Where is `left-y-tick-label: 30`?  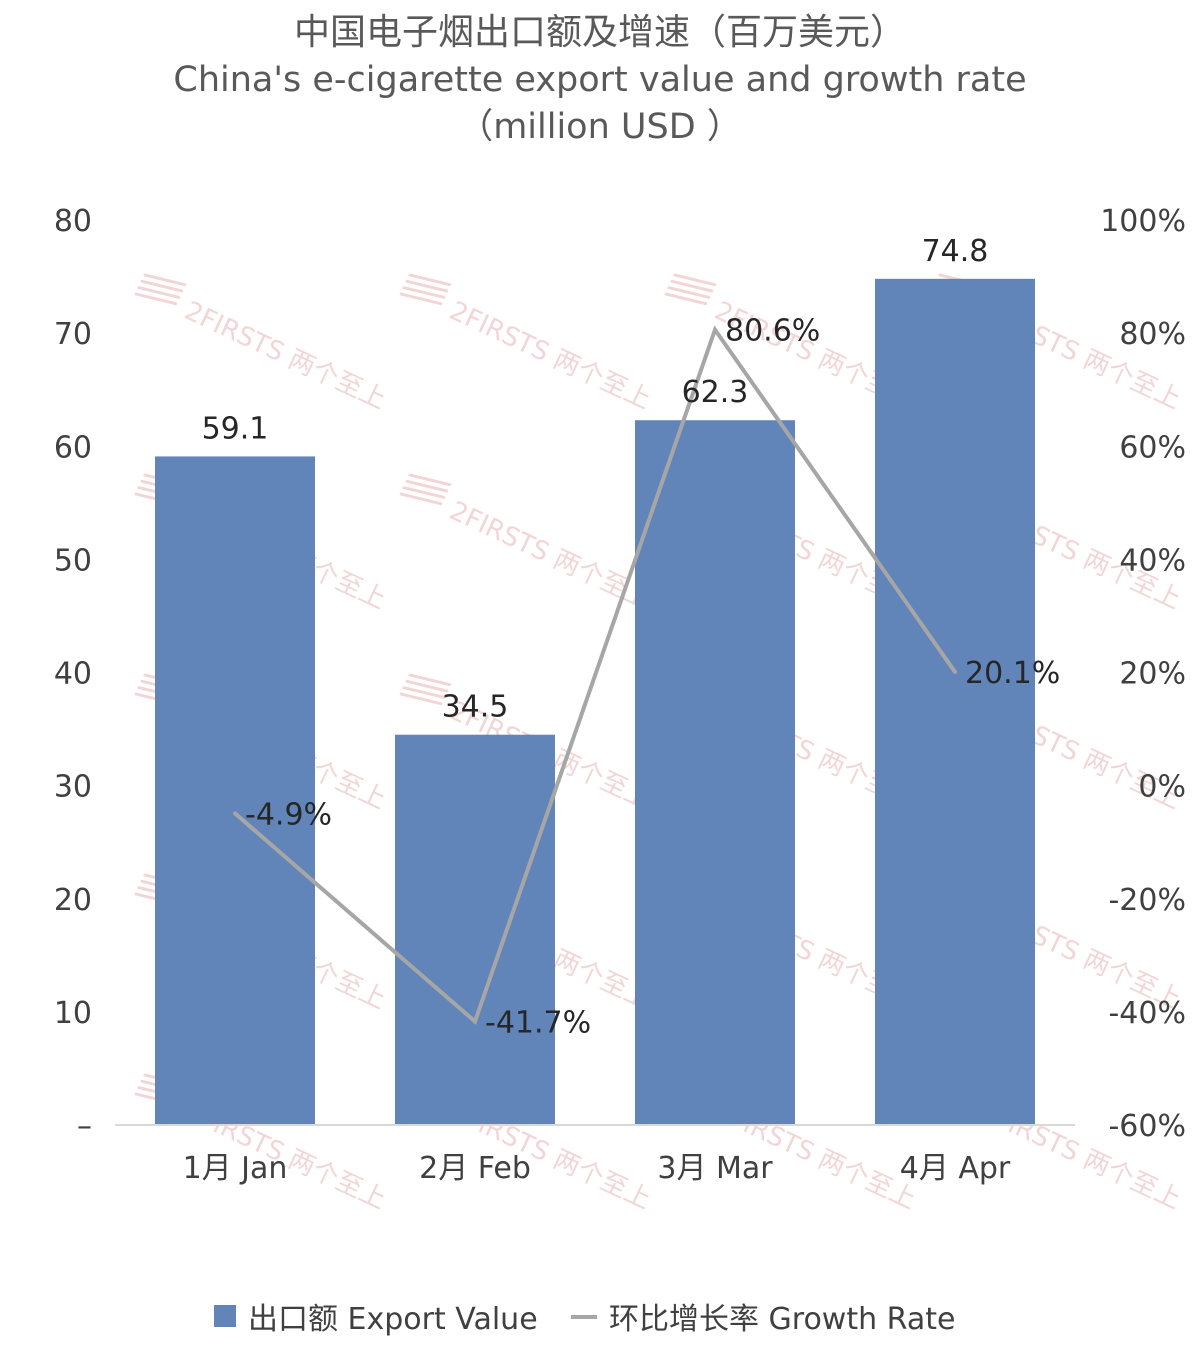 left-y-tick-label: 30 is located at coordinates (73, 787).